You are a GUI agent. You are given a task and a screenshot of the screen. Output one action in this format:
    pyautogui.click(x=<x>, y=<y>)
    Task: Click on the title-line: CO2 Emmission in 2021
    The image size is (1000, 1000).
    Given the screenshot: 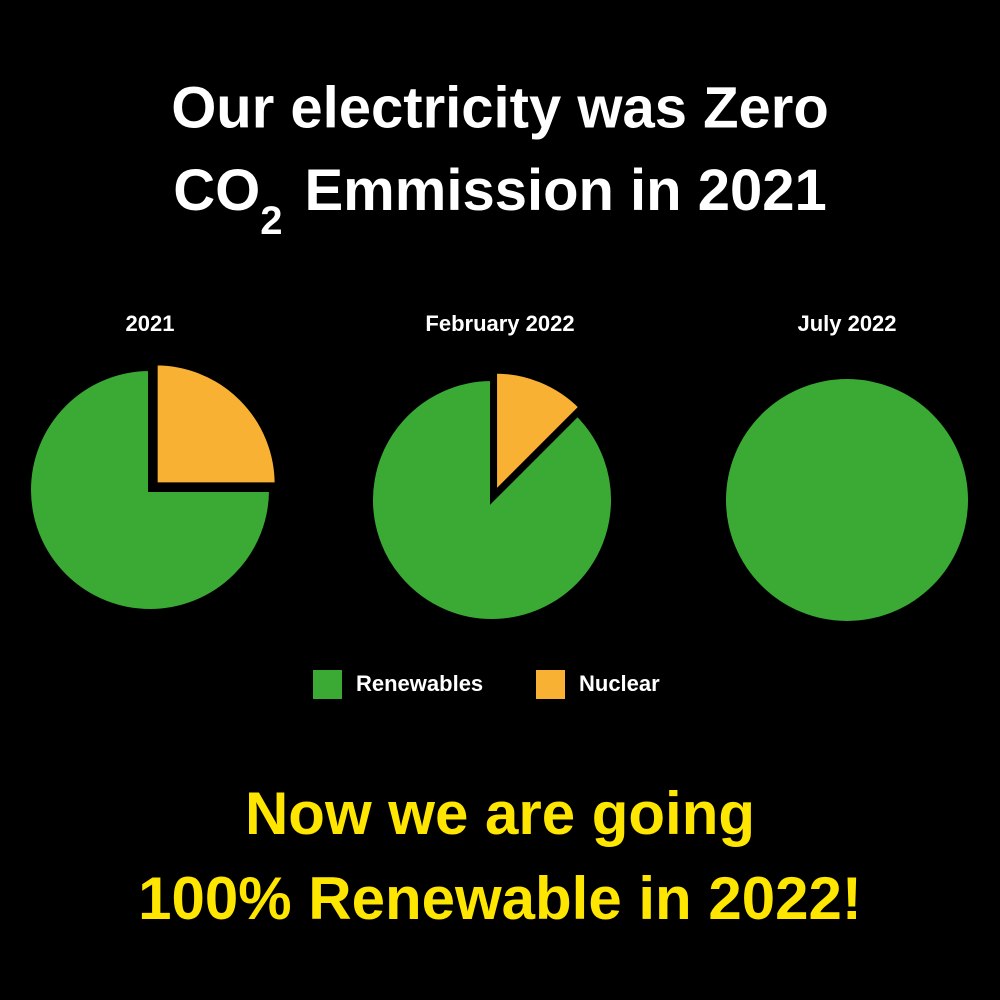 What is the action you would take?
    pyautogui.click(x=499, y=200)
    